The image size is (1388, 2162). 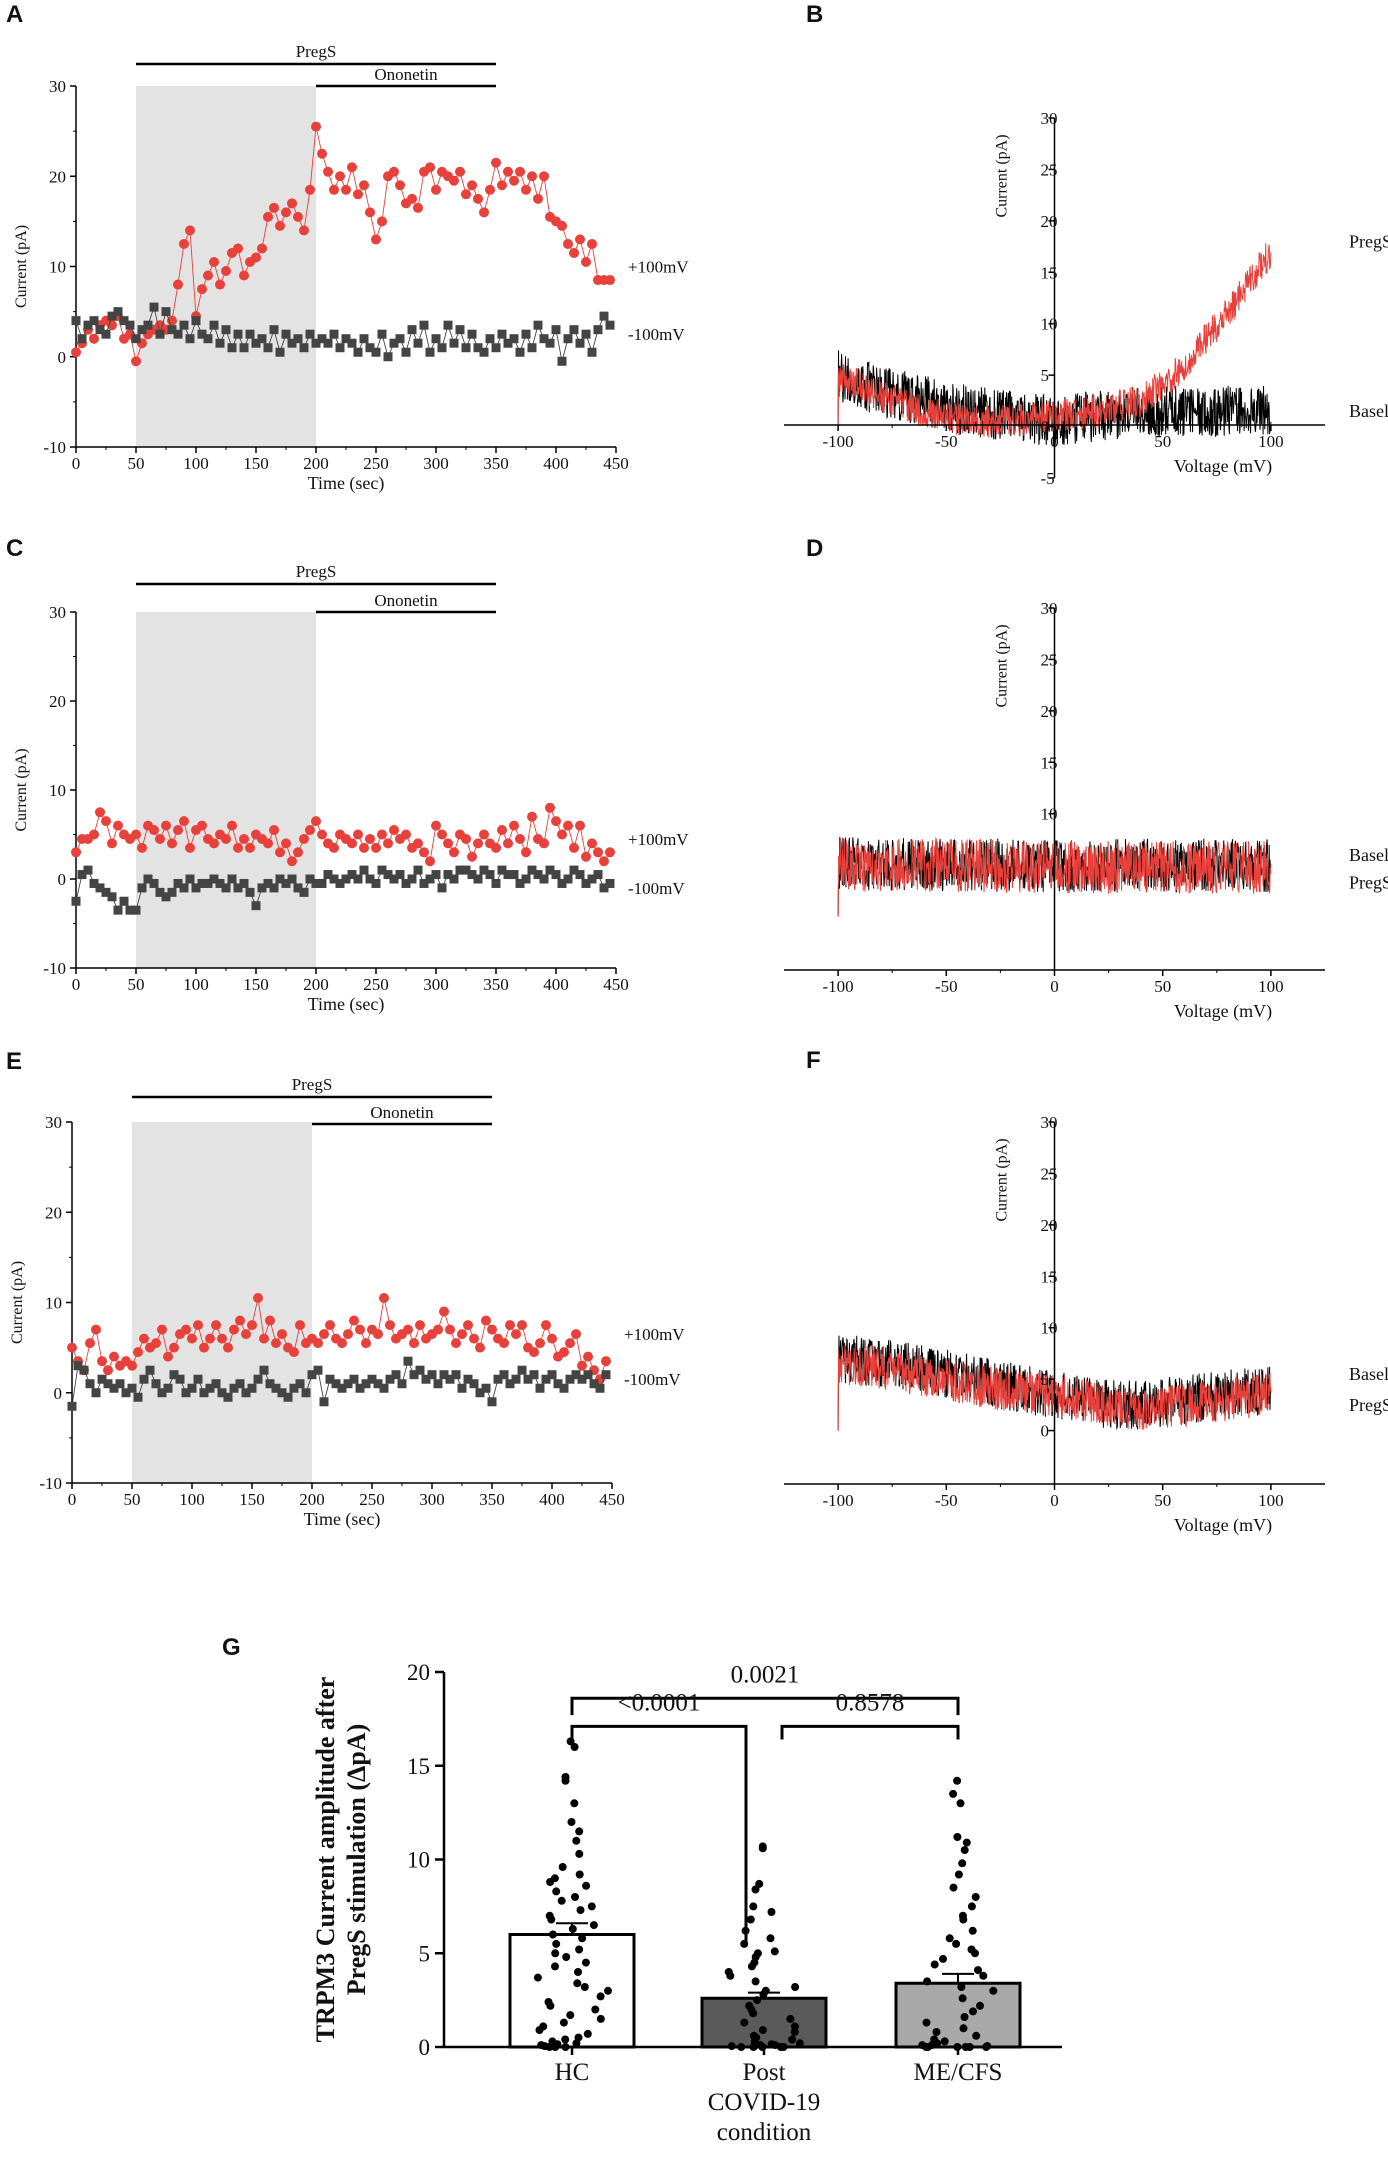 I want to click on x-tick-label: 300, so click(x=436, y=984).